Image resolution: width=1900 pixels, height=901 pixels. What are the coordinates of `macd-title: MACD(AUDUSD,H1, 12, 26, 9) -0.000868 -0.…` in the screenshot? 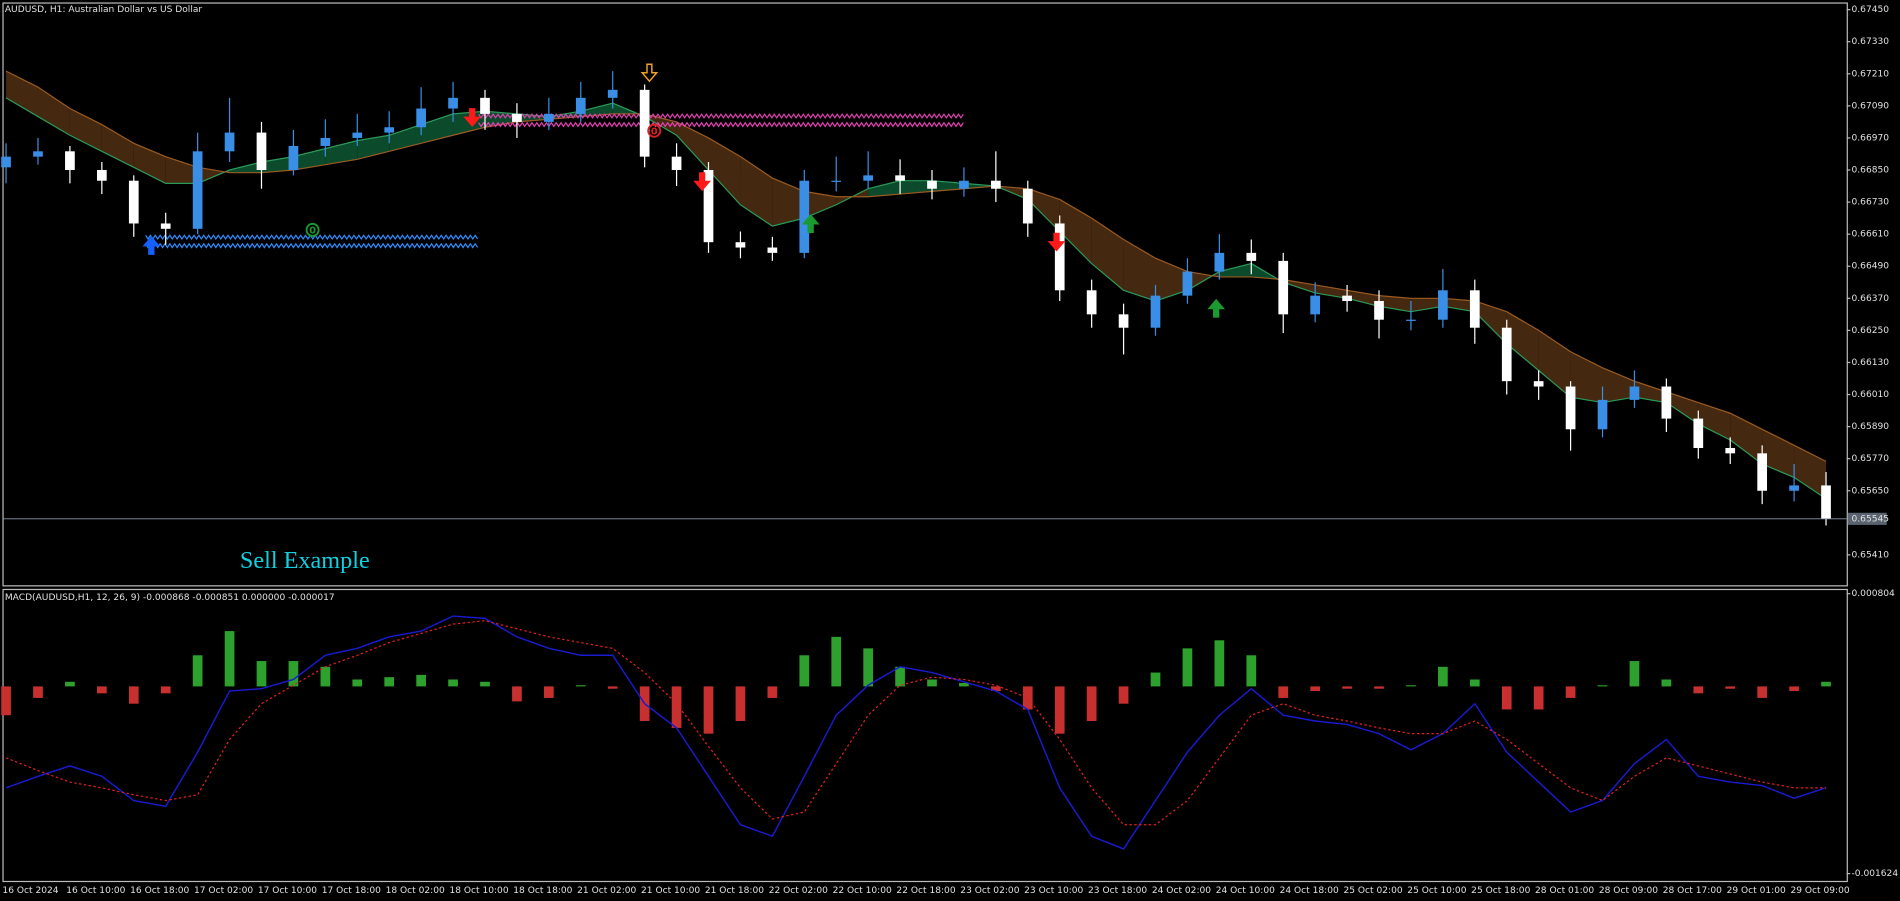 It's located at (170, 598).